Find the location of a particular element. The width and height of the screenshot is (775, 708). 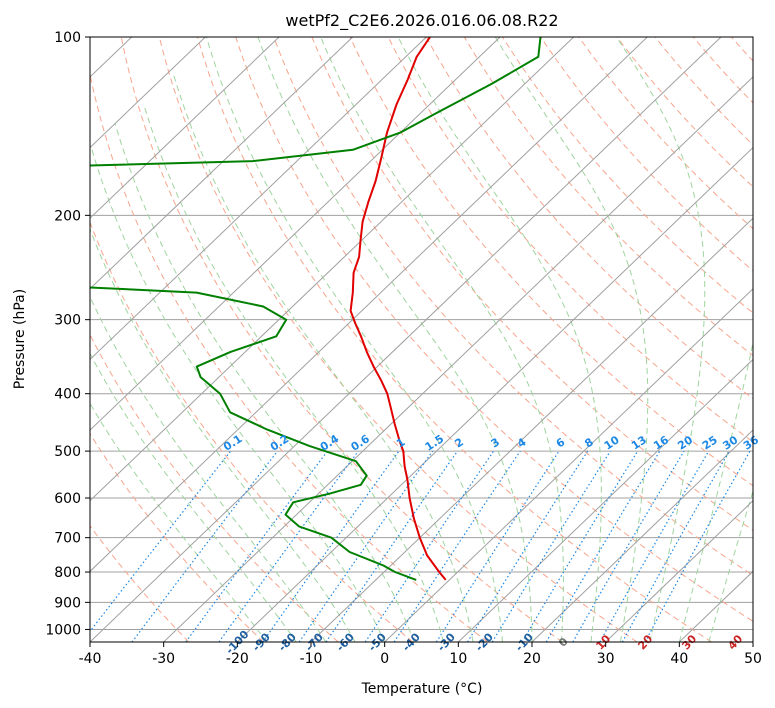

x-tick-label: 10 is located at coordinates (458, 659).